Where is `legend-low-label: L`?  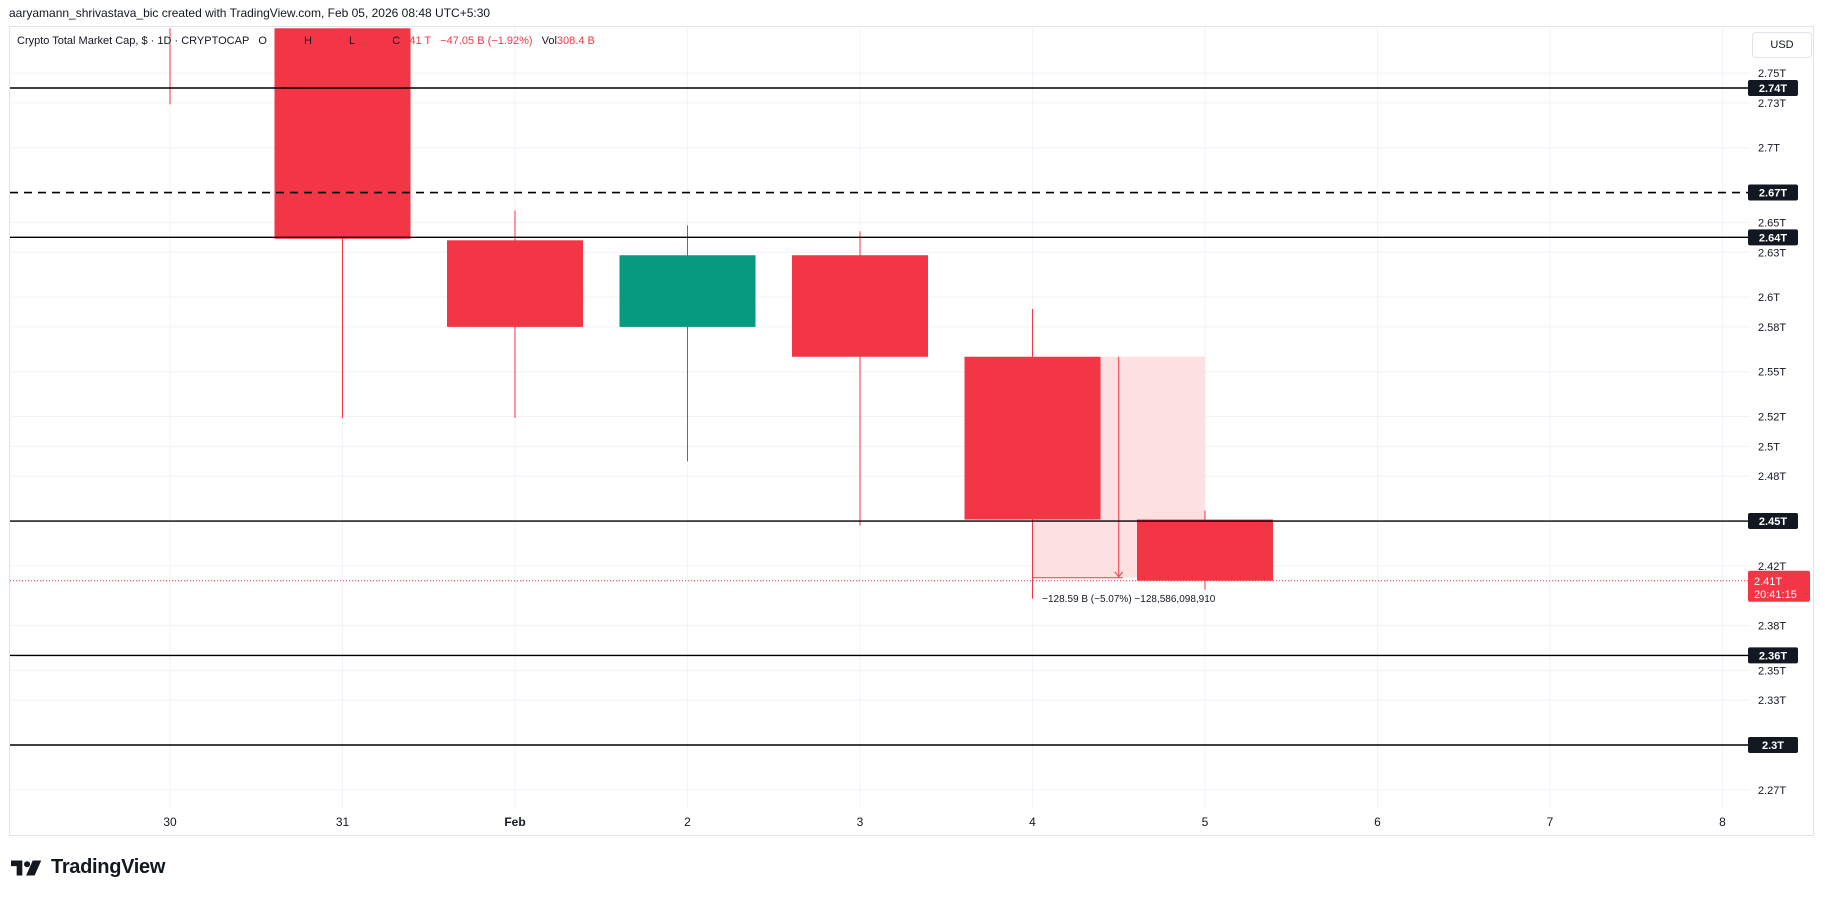
legend-low-label: L is located at coordinates (352, 41).